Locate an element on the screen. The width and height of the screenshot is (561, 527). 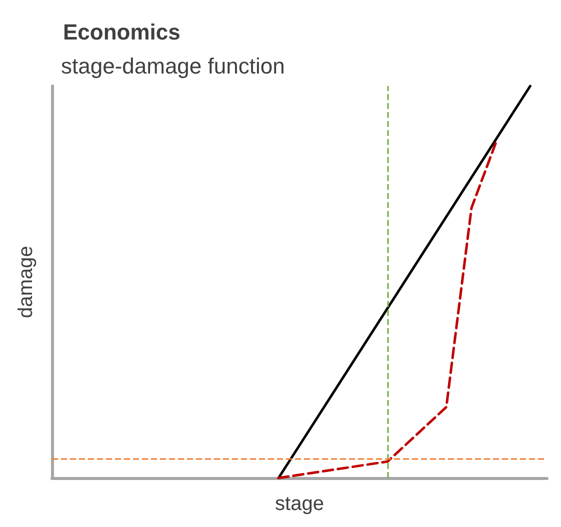
chart-title: Economics is located at coordinates (121, 32).